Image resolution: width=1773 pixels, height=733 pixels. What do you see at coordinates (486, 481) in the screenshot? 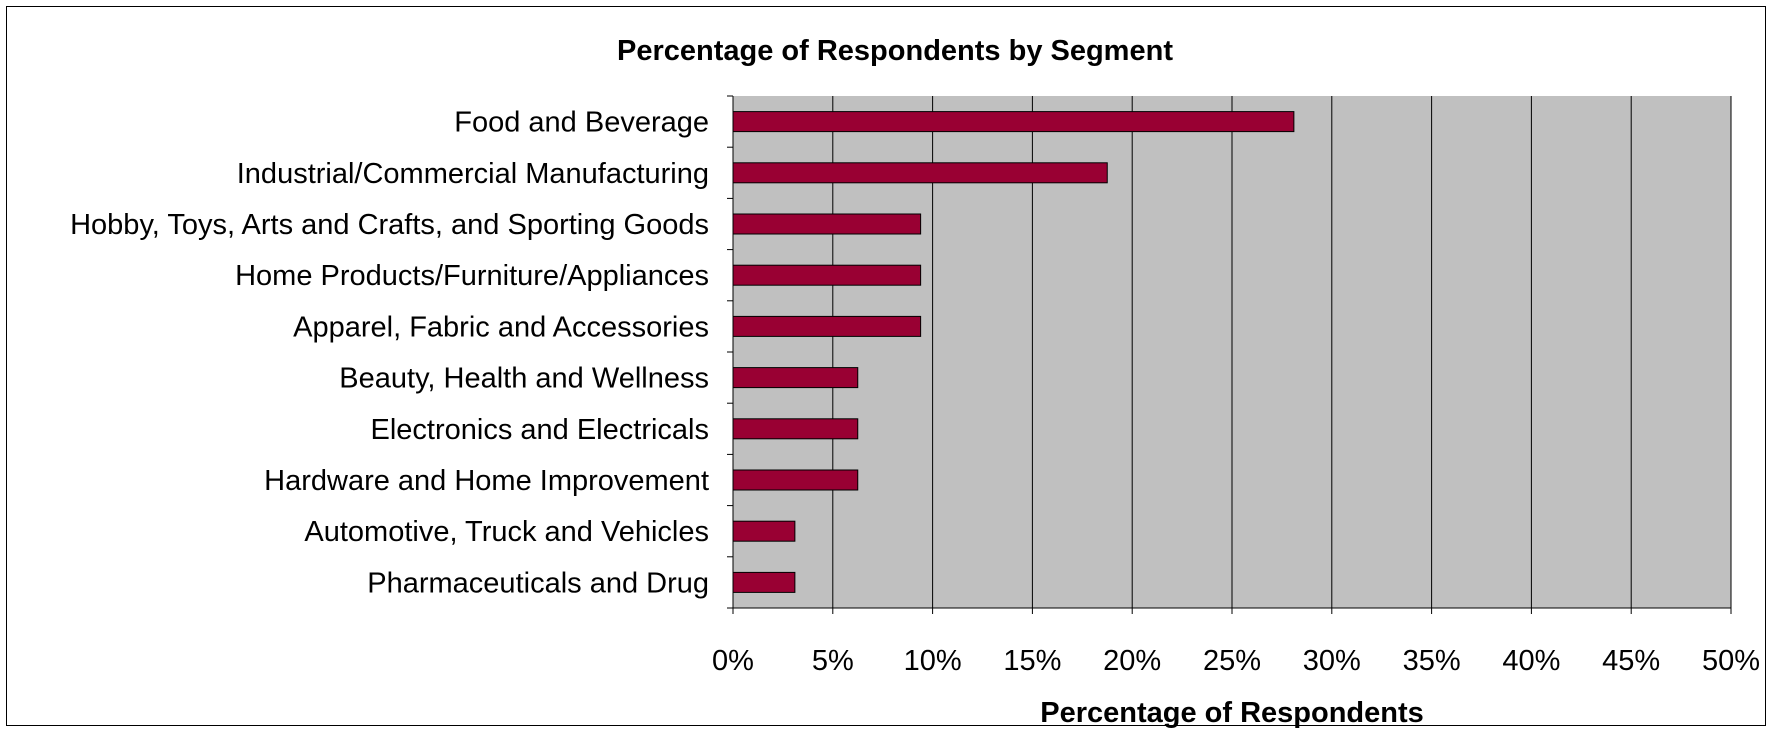
I see `category-label: Hardware and Home Improvement` at bounding box center [486, 481].